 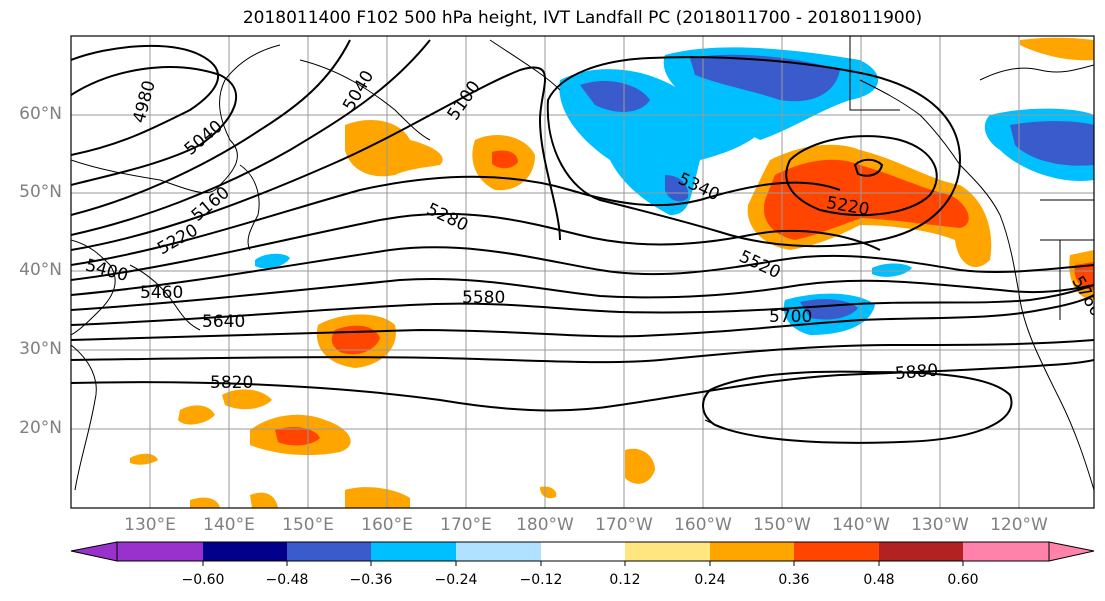 I want to click on lon-label-140e: 140°E, so click(x=229, y=525).